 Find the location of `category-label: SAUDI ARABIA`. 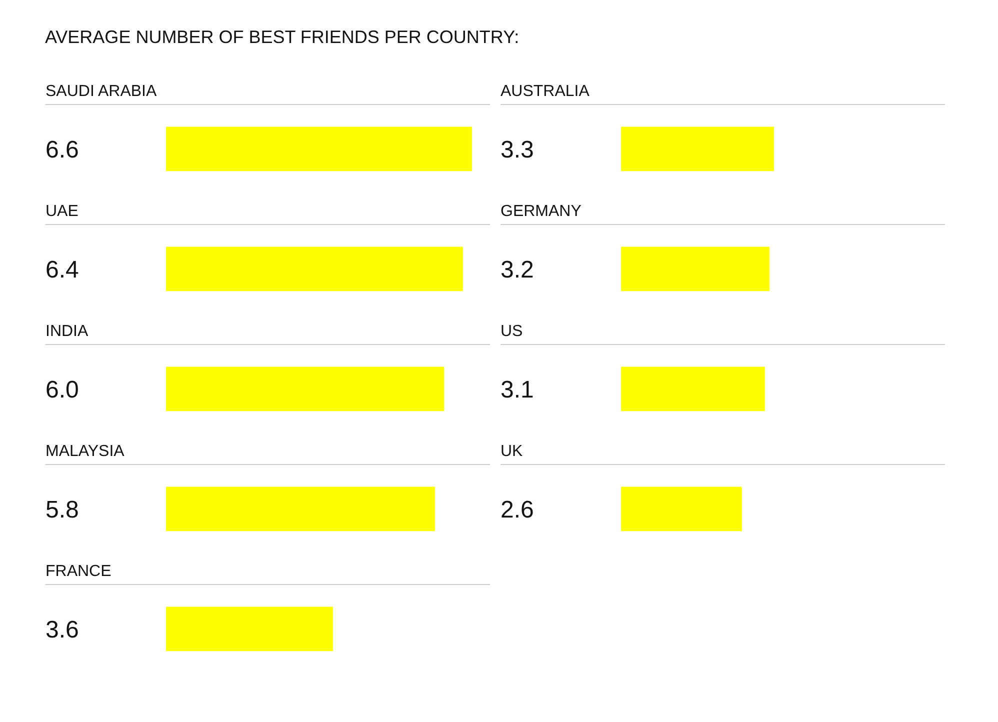

category-label: SAUDI ARABIA is located at coordinates (101, 91).